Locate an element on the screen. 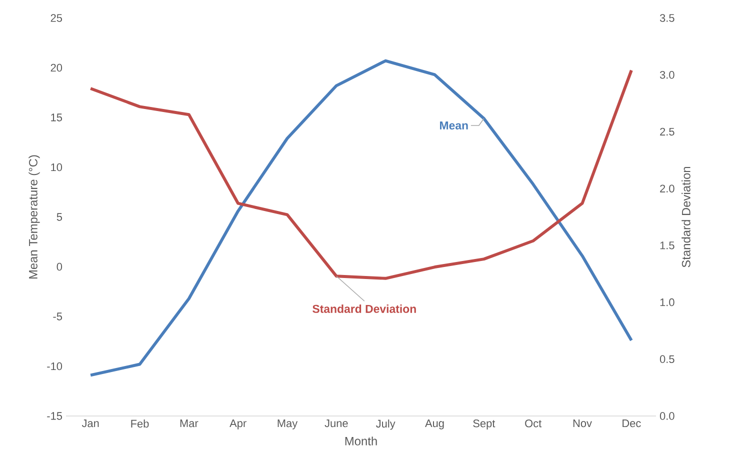 The width and height of the screenshot is (732, 474). y-tick-label: -10 is located at coordinates (54, 366).